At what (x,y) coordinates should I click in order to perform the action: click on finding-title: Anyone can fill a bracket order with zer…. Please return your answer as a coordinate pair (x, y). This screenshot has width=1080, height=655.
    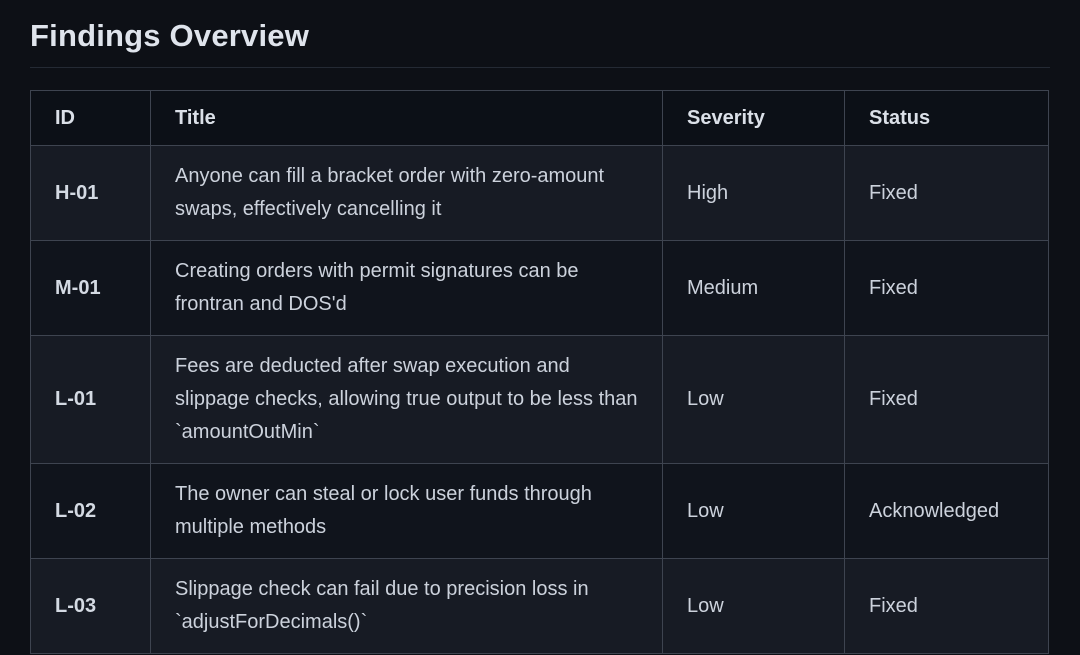
    Looking at the image, I should click on (406, 193).